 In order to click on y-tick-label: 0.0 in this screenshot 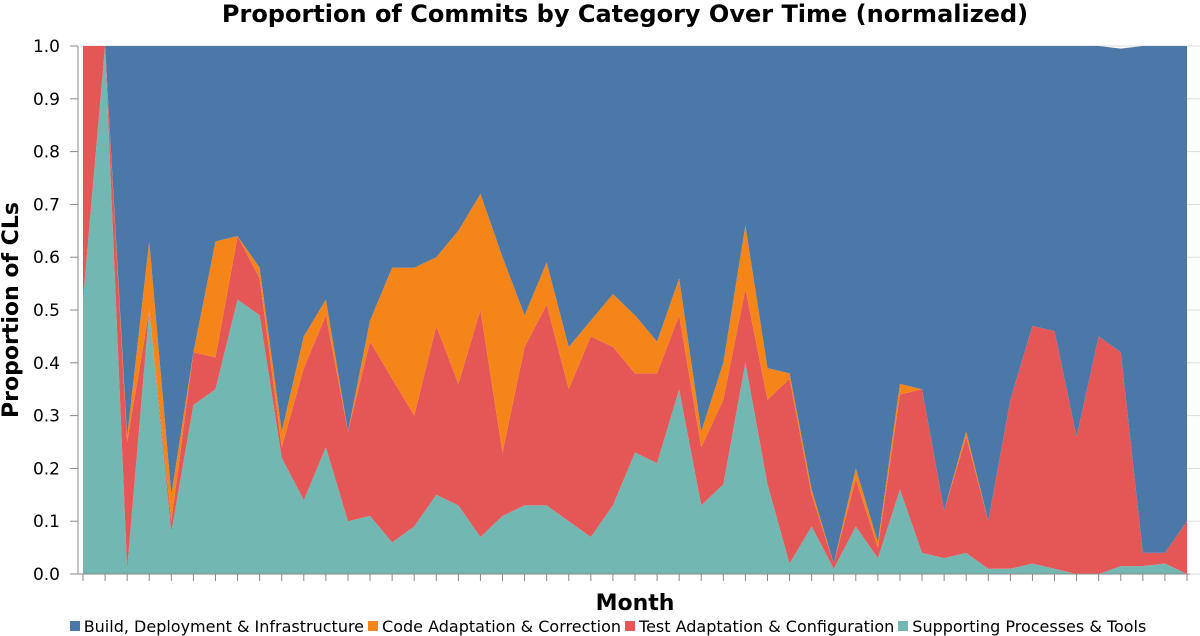, I will do `click(46, 575)`.